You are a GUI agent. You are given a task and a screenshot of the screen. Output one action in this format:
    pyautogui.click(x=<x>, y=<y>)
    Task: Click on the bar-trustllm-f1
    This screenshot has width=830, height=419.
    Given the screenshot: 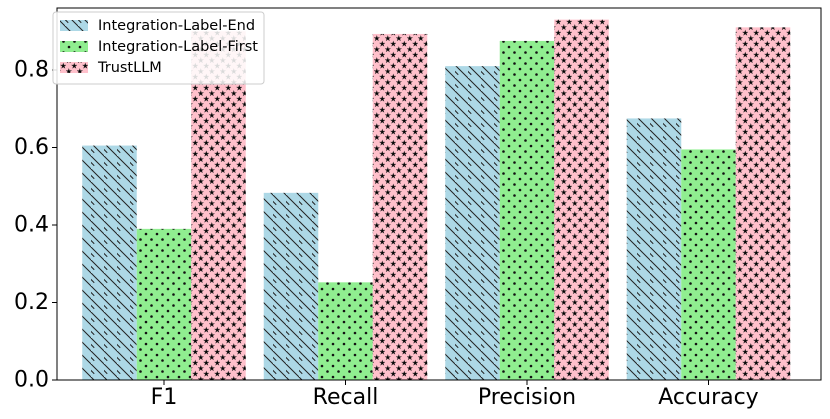 What is the action you would take?
    pyautogui.click(x=218, y=205)
    